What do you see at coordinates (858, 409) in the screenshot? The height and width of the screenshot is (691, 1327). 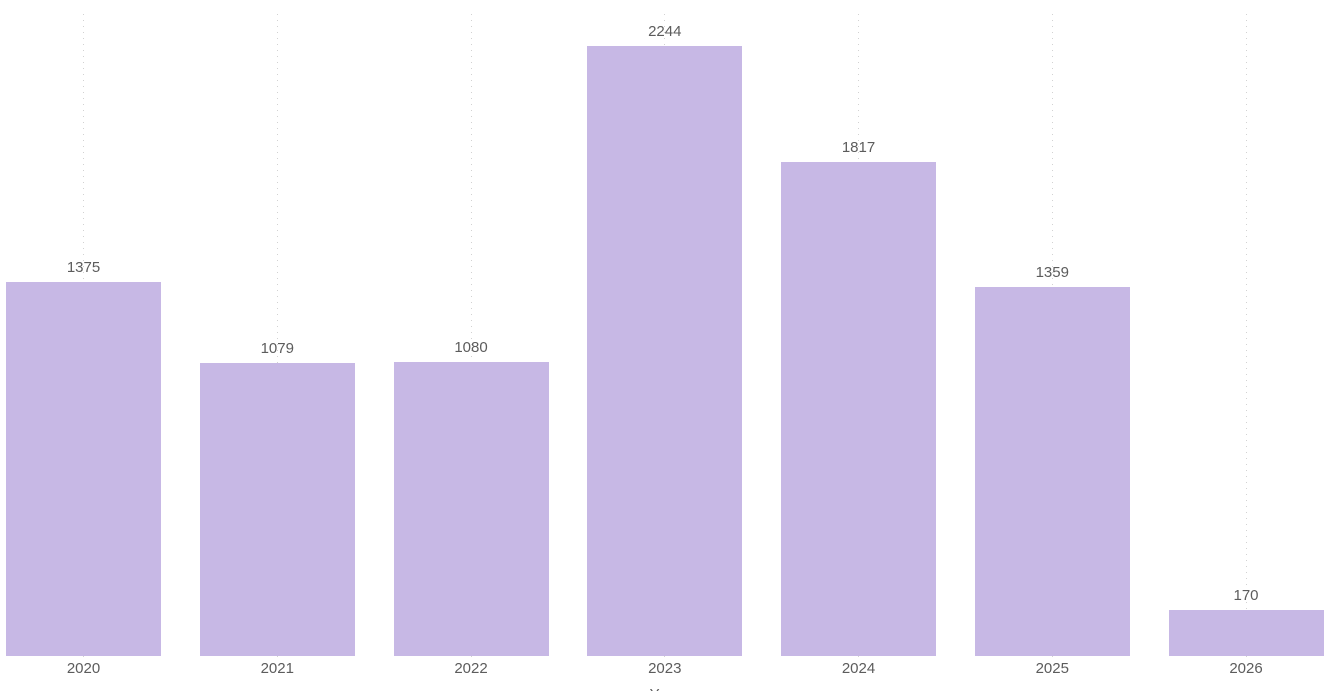 I see `bar-2024` at bounding box center [858, 409].